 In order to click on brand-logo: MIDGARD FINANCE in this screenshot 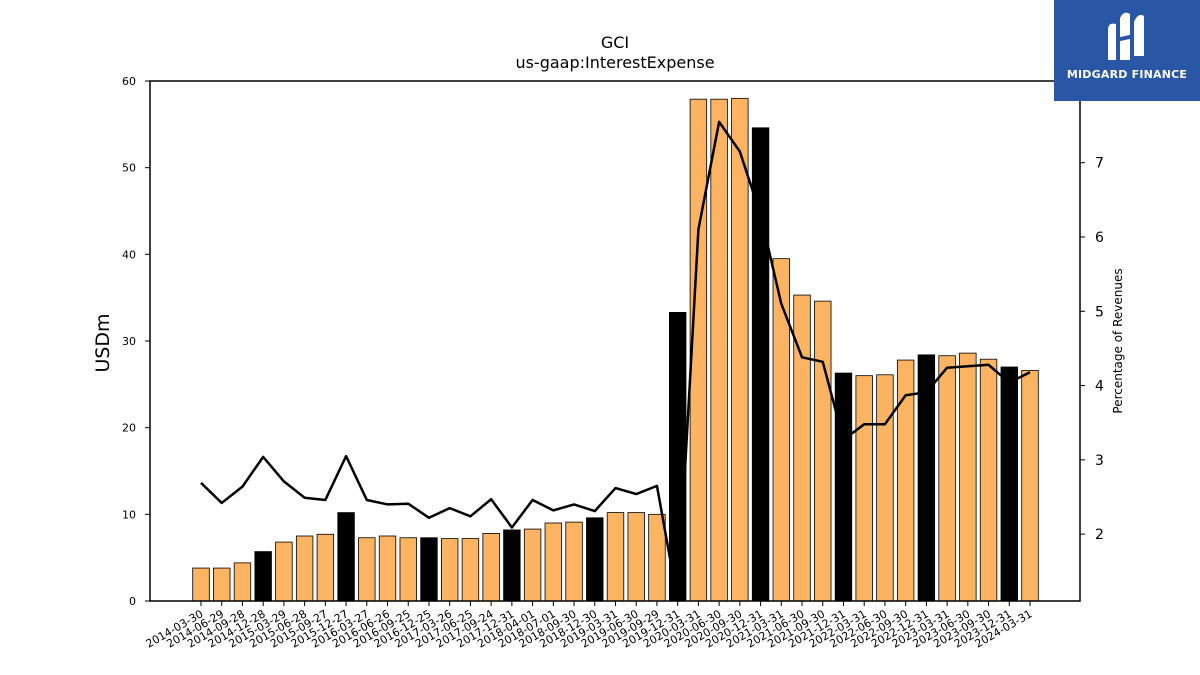, I will do `click(1127, 50)`.